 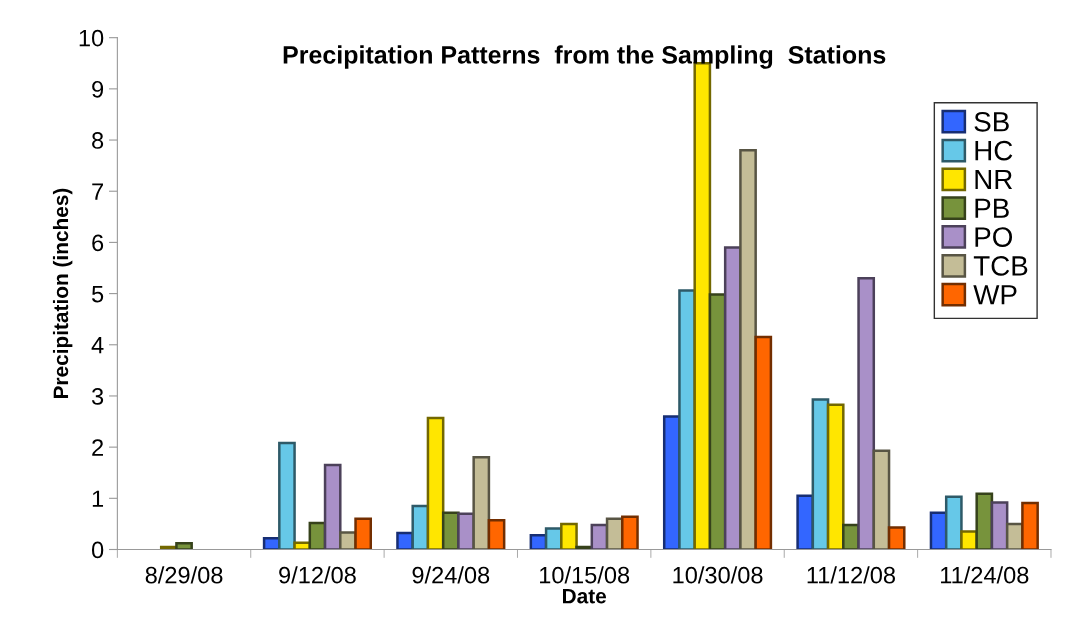 I want to click on y-tick-label: 6, so click(x=98, y=243).